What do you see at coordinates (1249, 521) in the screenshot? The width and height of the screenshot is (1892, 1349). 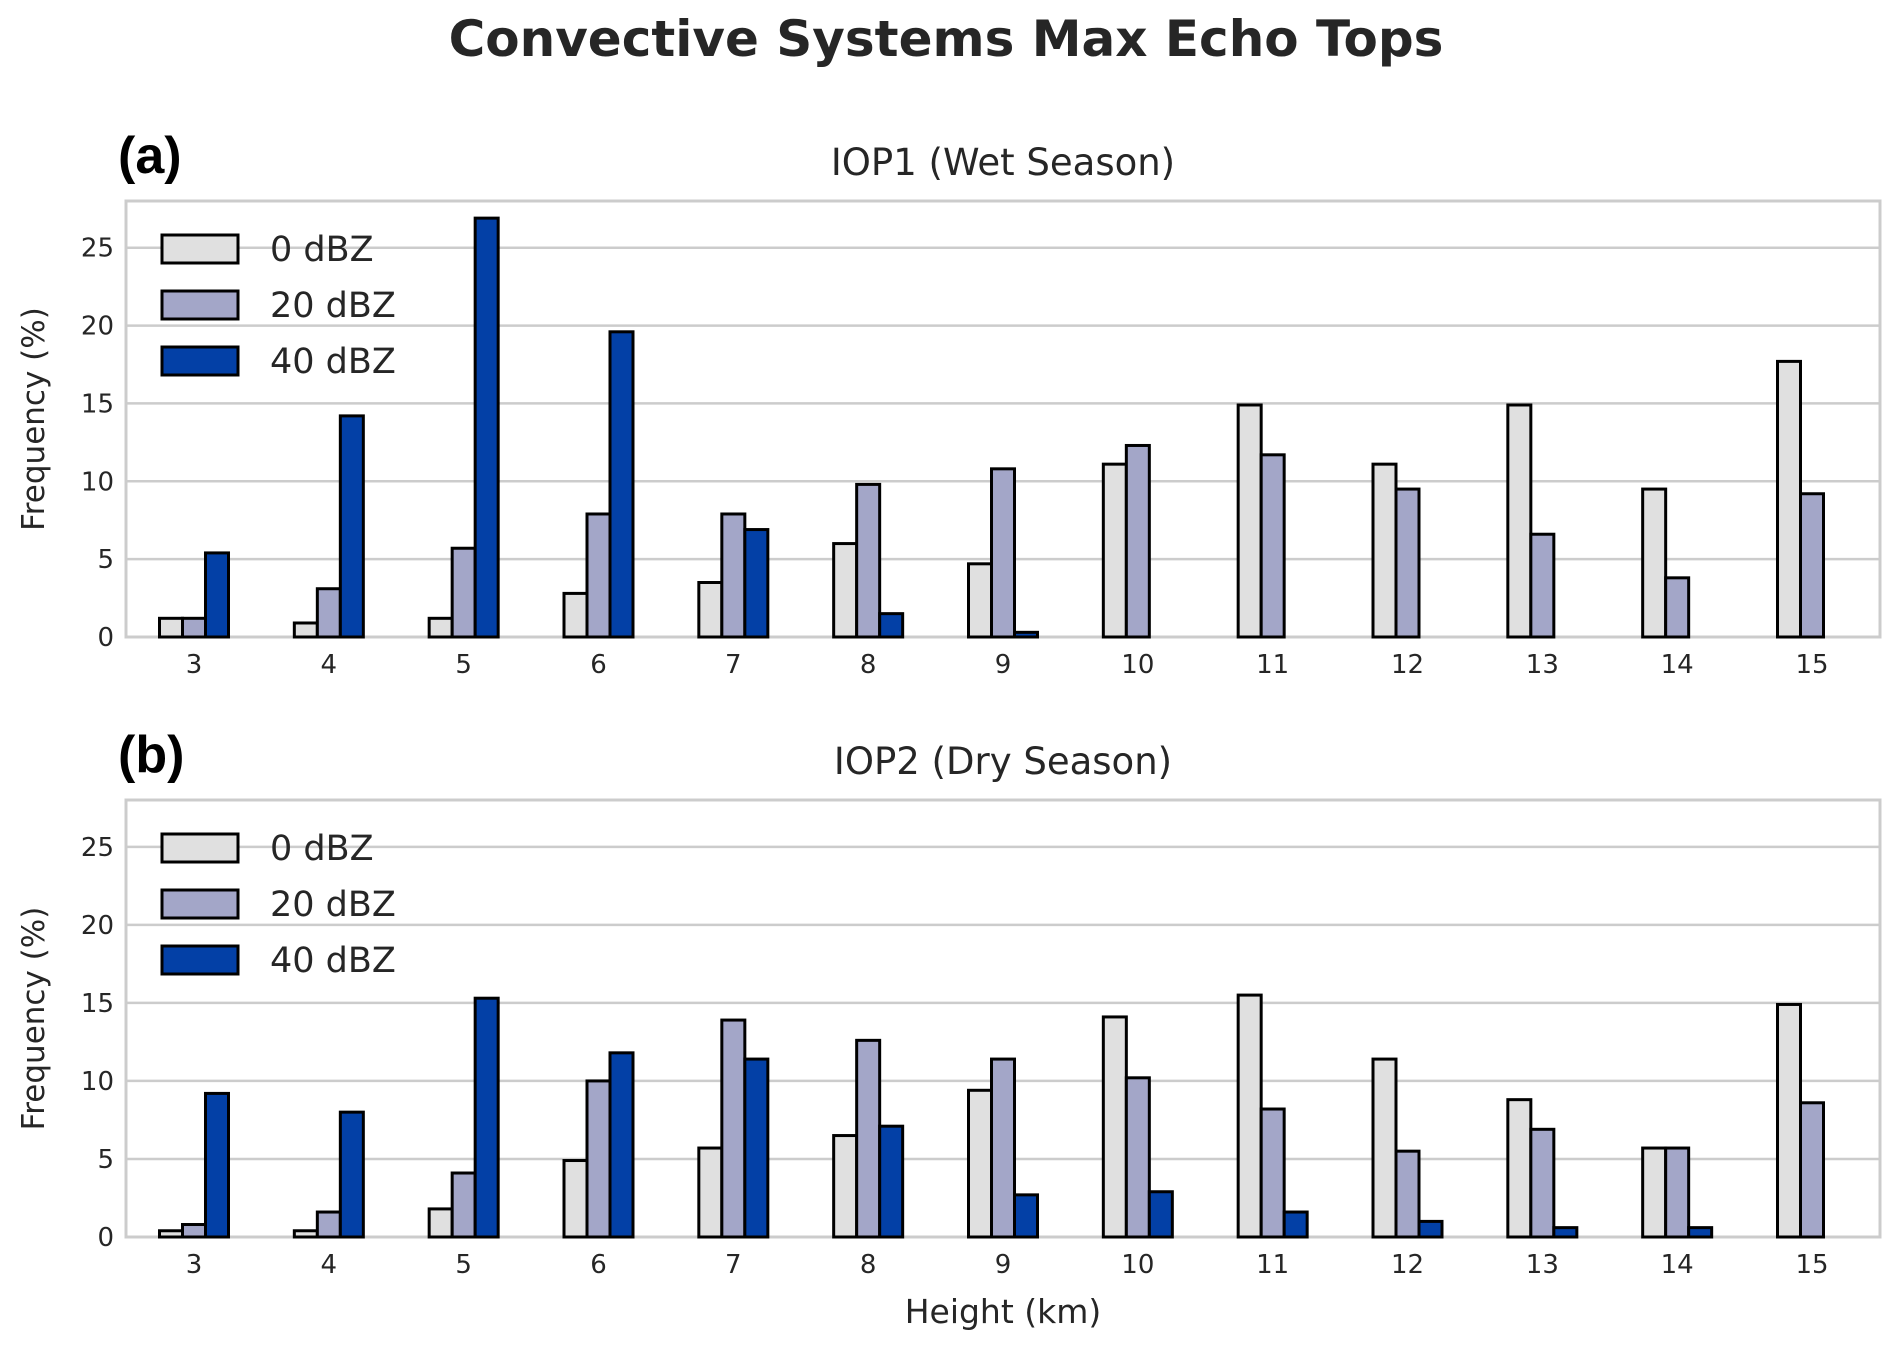 I see `bar-0-dbz-11km` at bounding box center [1249, 521].